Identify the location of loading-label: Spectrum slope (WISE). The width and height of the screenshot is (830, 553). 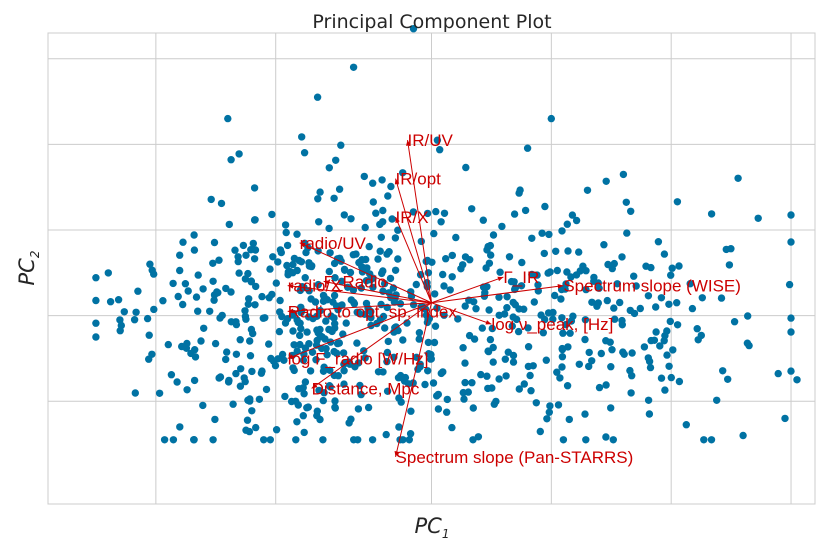
(652, 286).